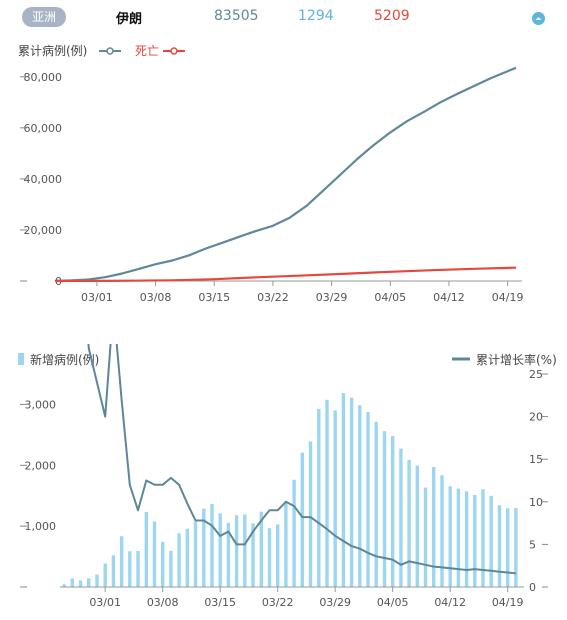 The image size is (567, 620). I want to click on y-tick-label: 20,000, so click(43, 230).